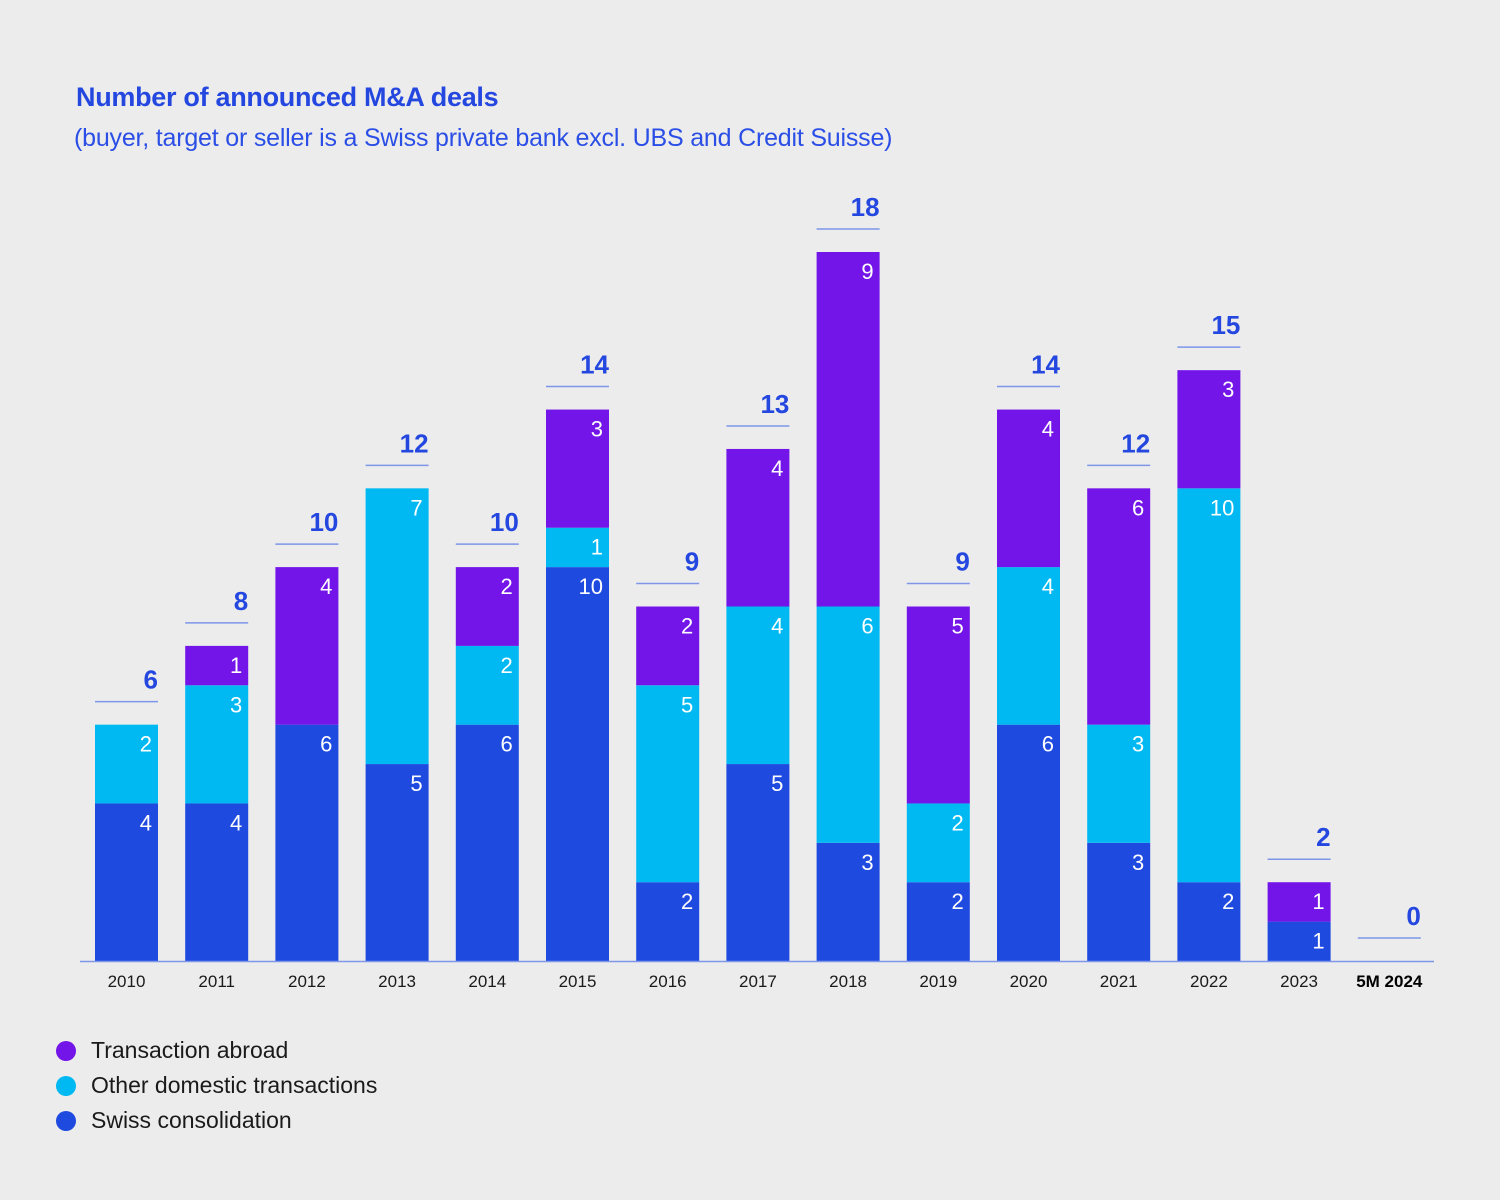 The height and width of the screenshot is (1200, 1500). What do you see at coordinates (758, 981) in the screenshot?
I see `x-tick-label: 2017` at bounding box center [758, 981].